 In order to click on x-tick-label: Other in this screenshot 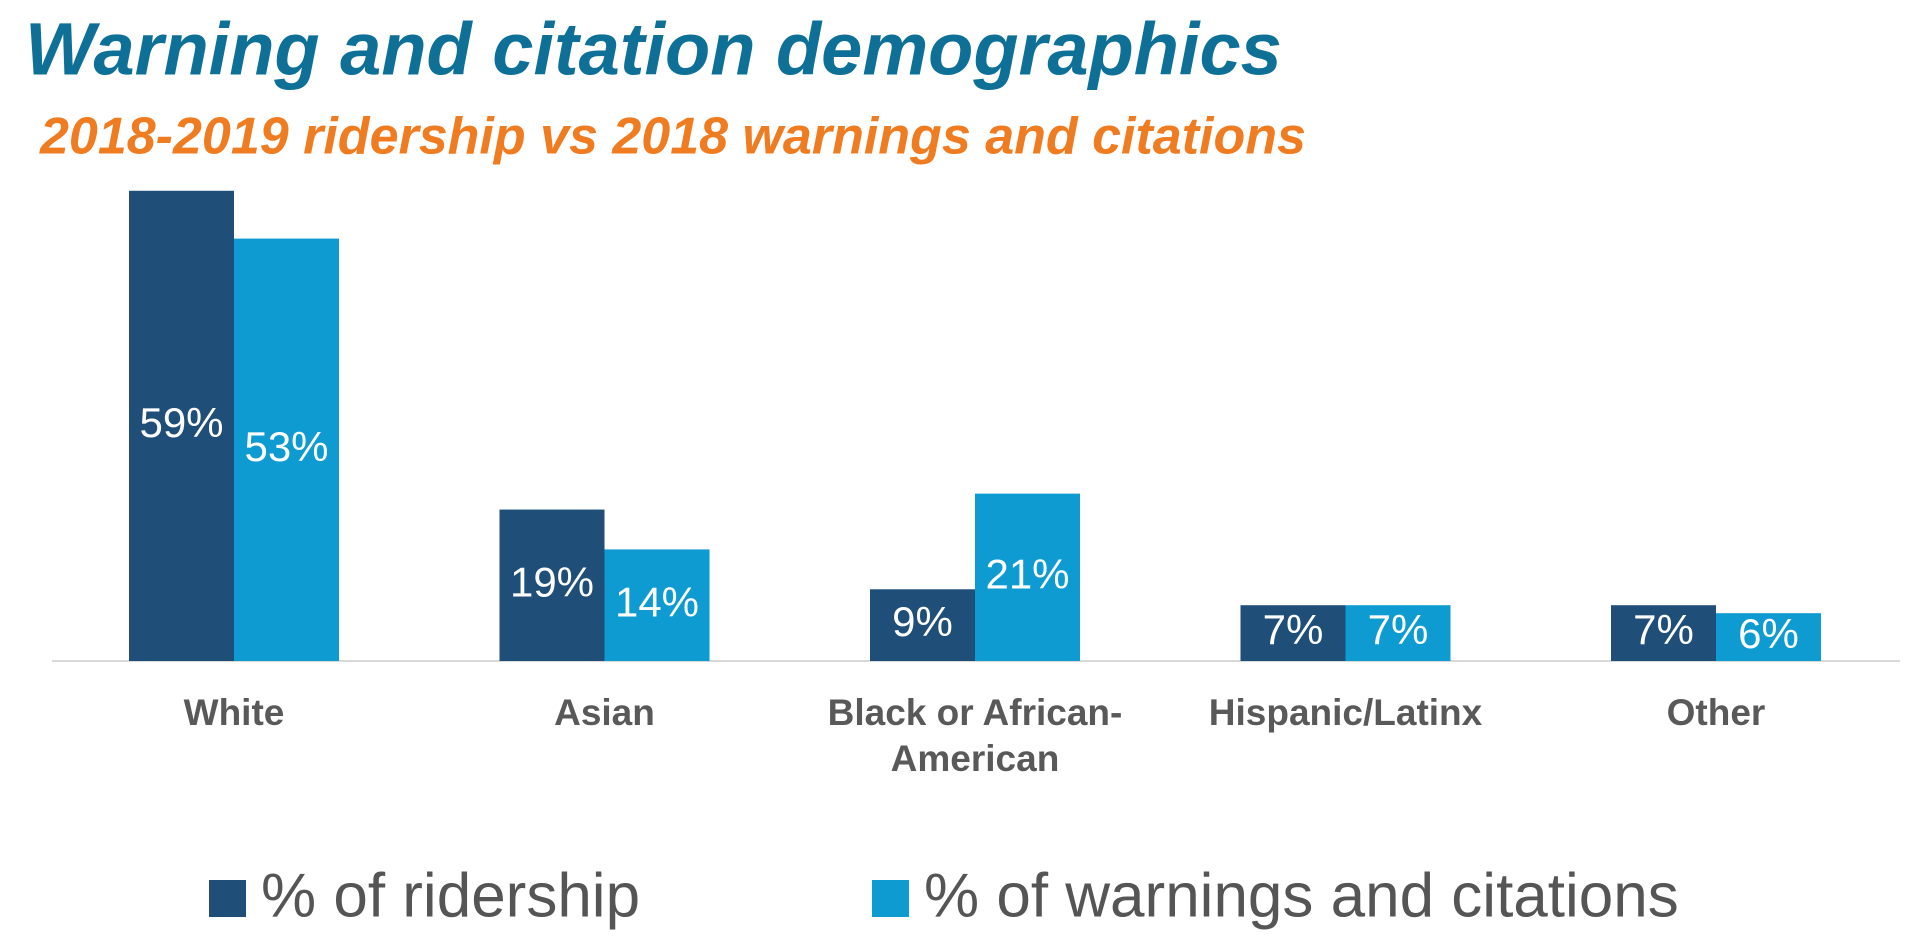, I will do `click(1716, 712)`.